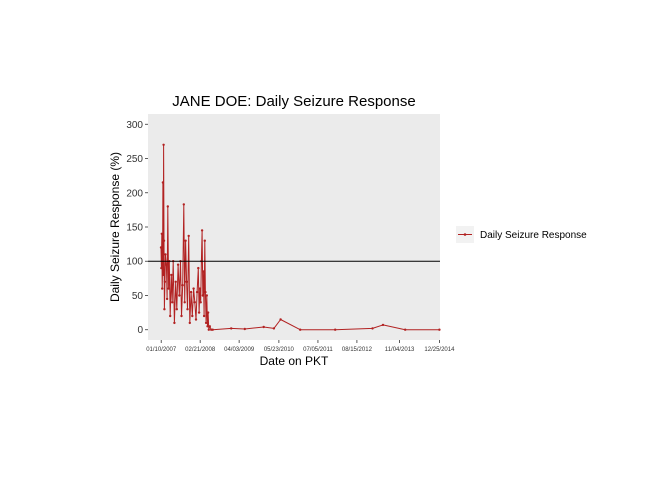 Image resolution: width=672 pixels, height=480 pixels. Describe the element at coordinates (279, 350) in the screenshot. I see `x-tick-label: 05/23/2010` at that location.